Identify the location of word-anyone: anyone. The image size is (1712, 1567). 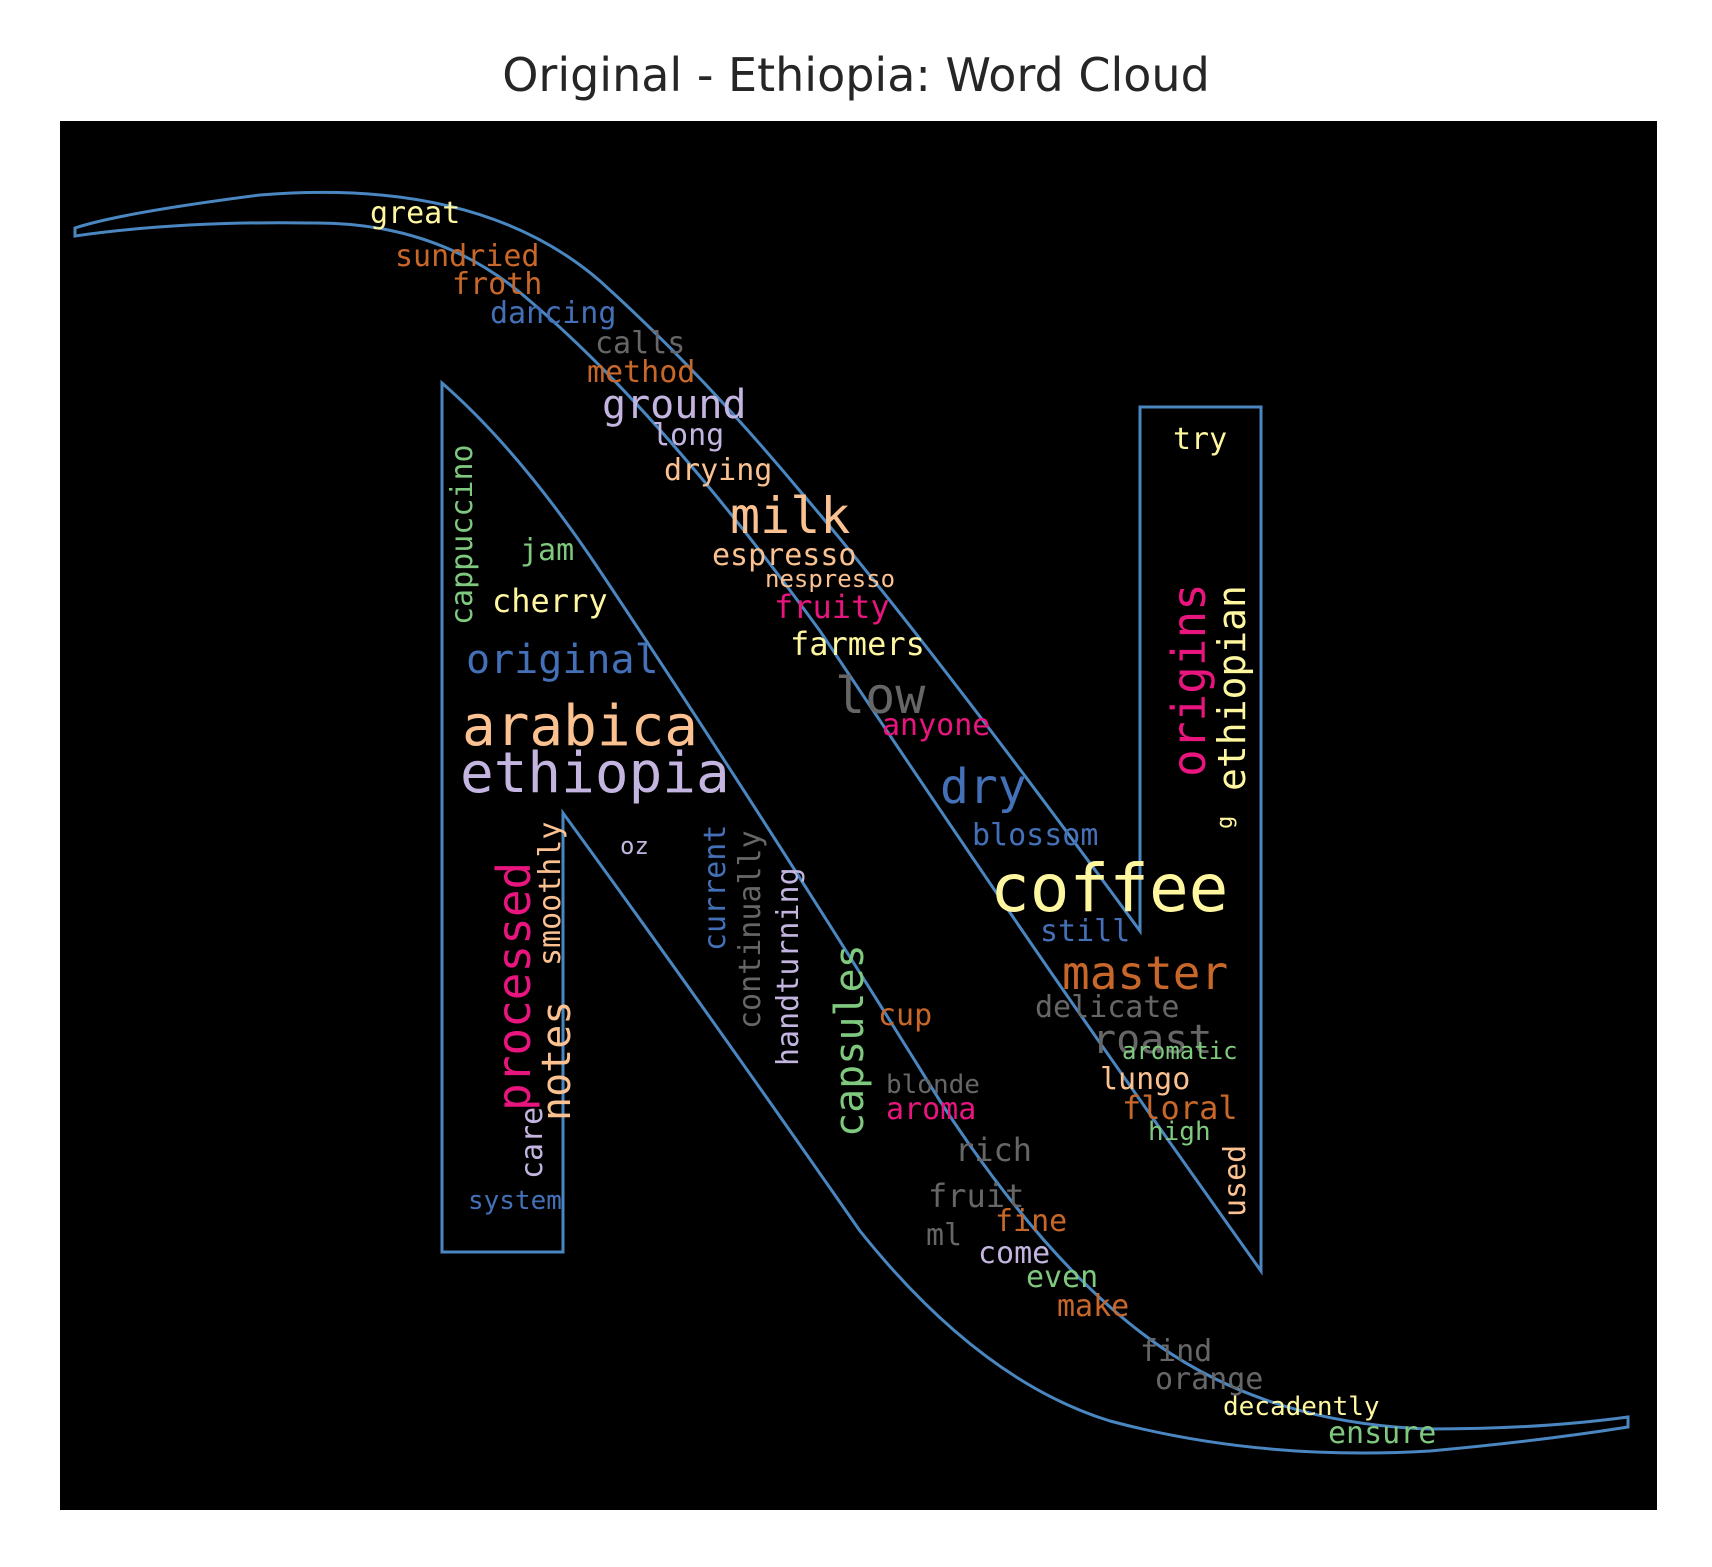
(936, 725).